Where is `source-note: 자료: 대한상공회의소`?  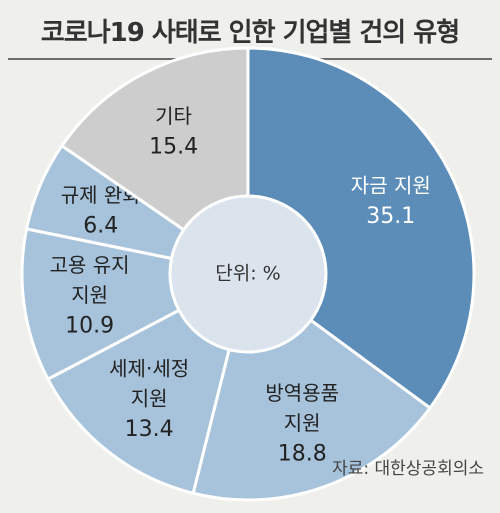 source-note: 자료: 대한상공회의소 is located at coordinates (408, 469).